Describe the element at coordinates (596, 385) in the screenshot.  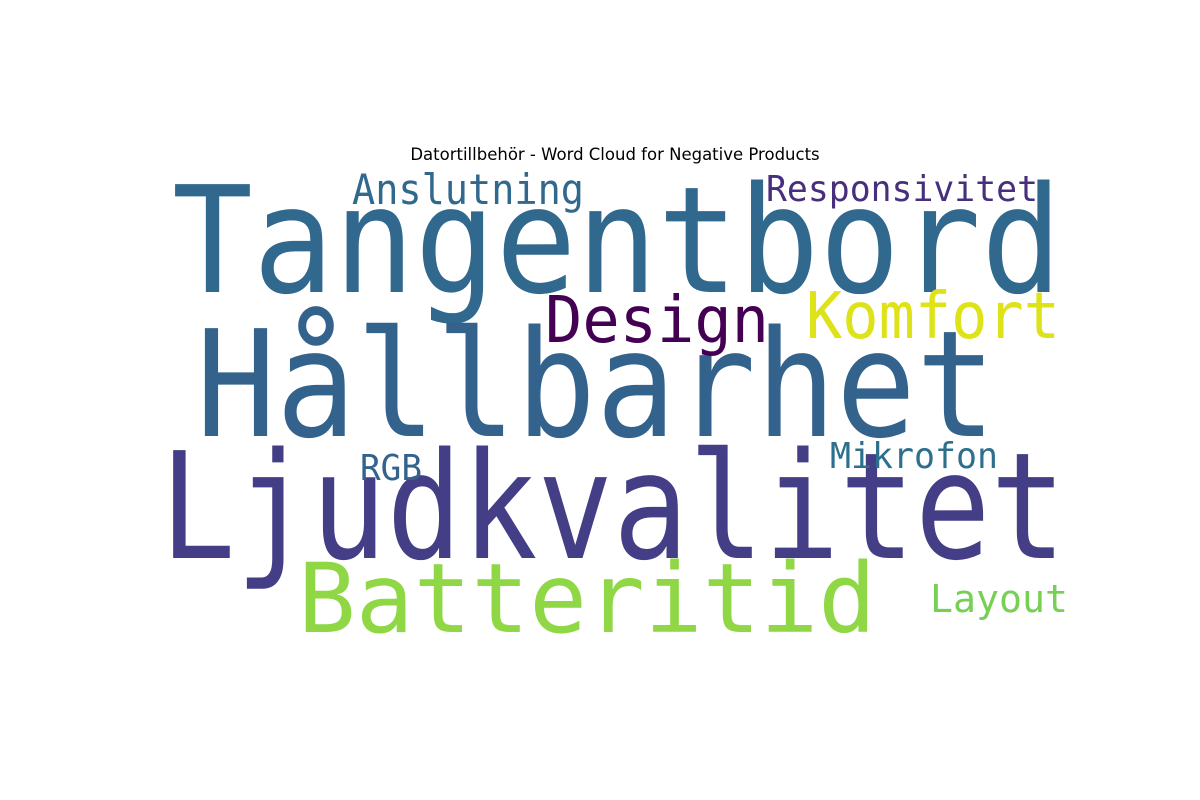
I see `word-h-llbarhet: Hållbarhet` at that location.